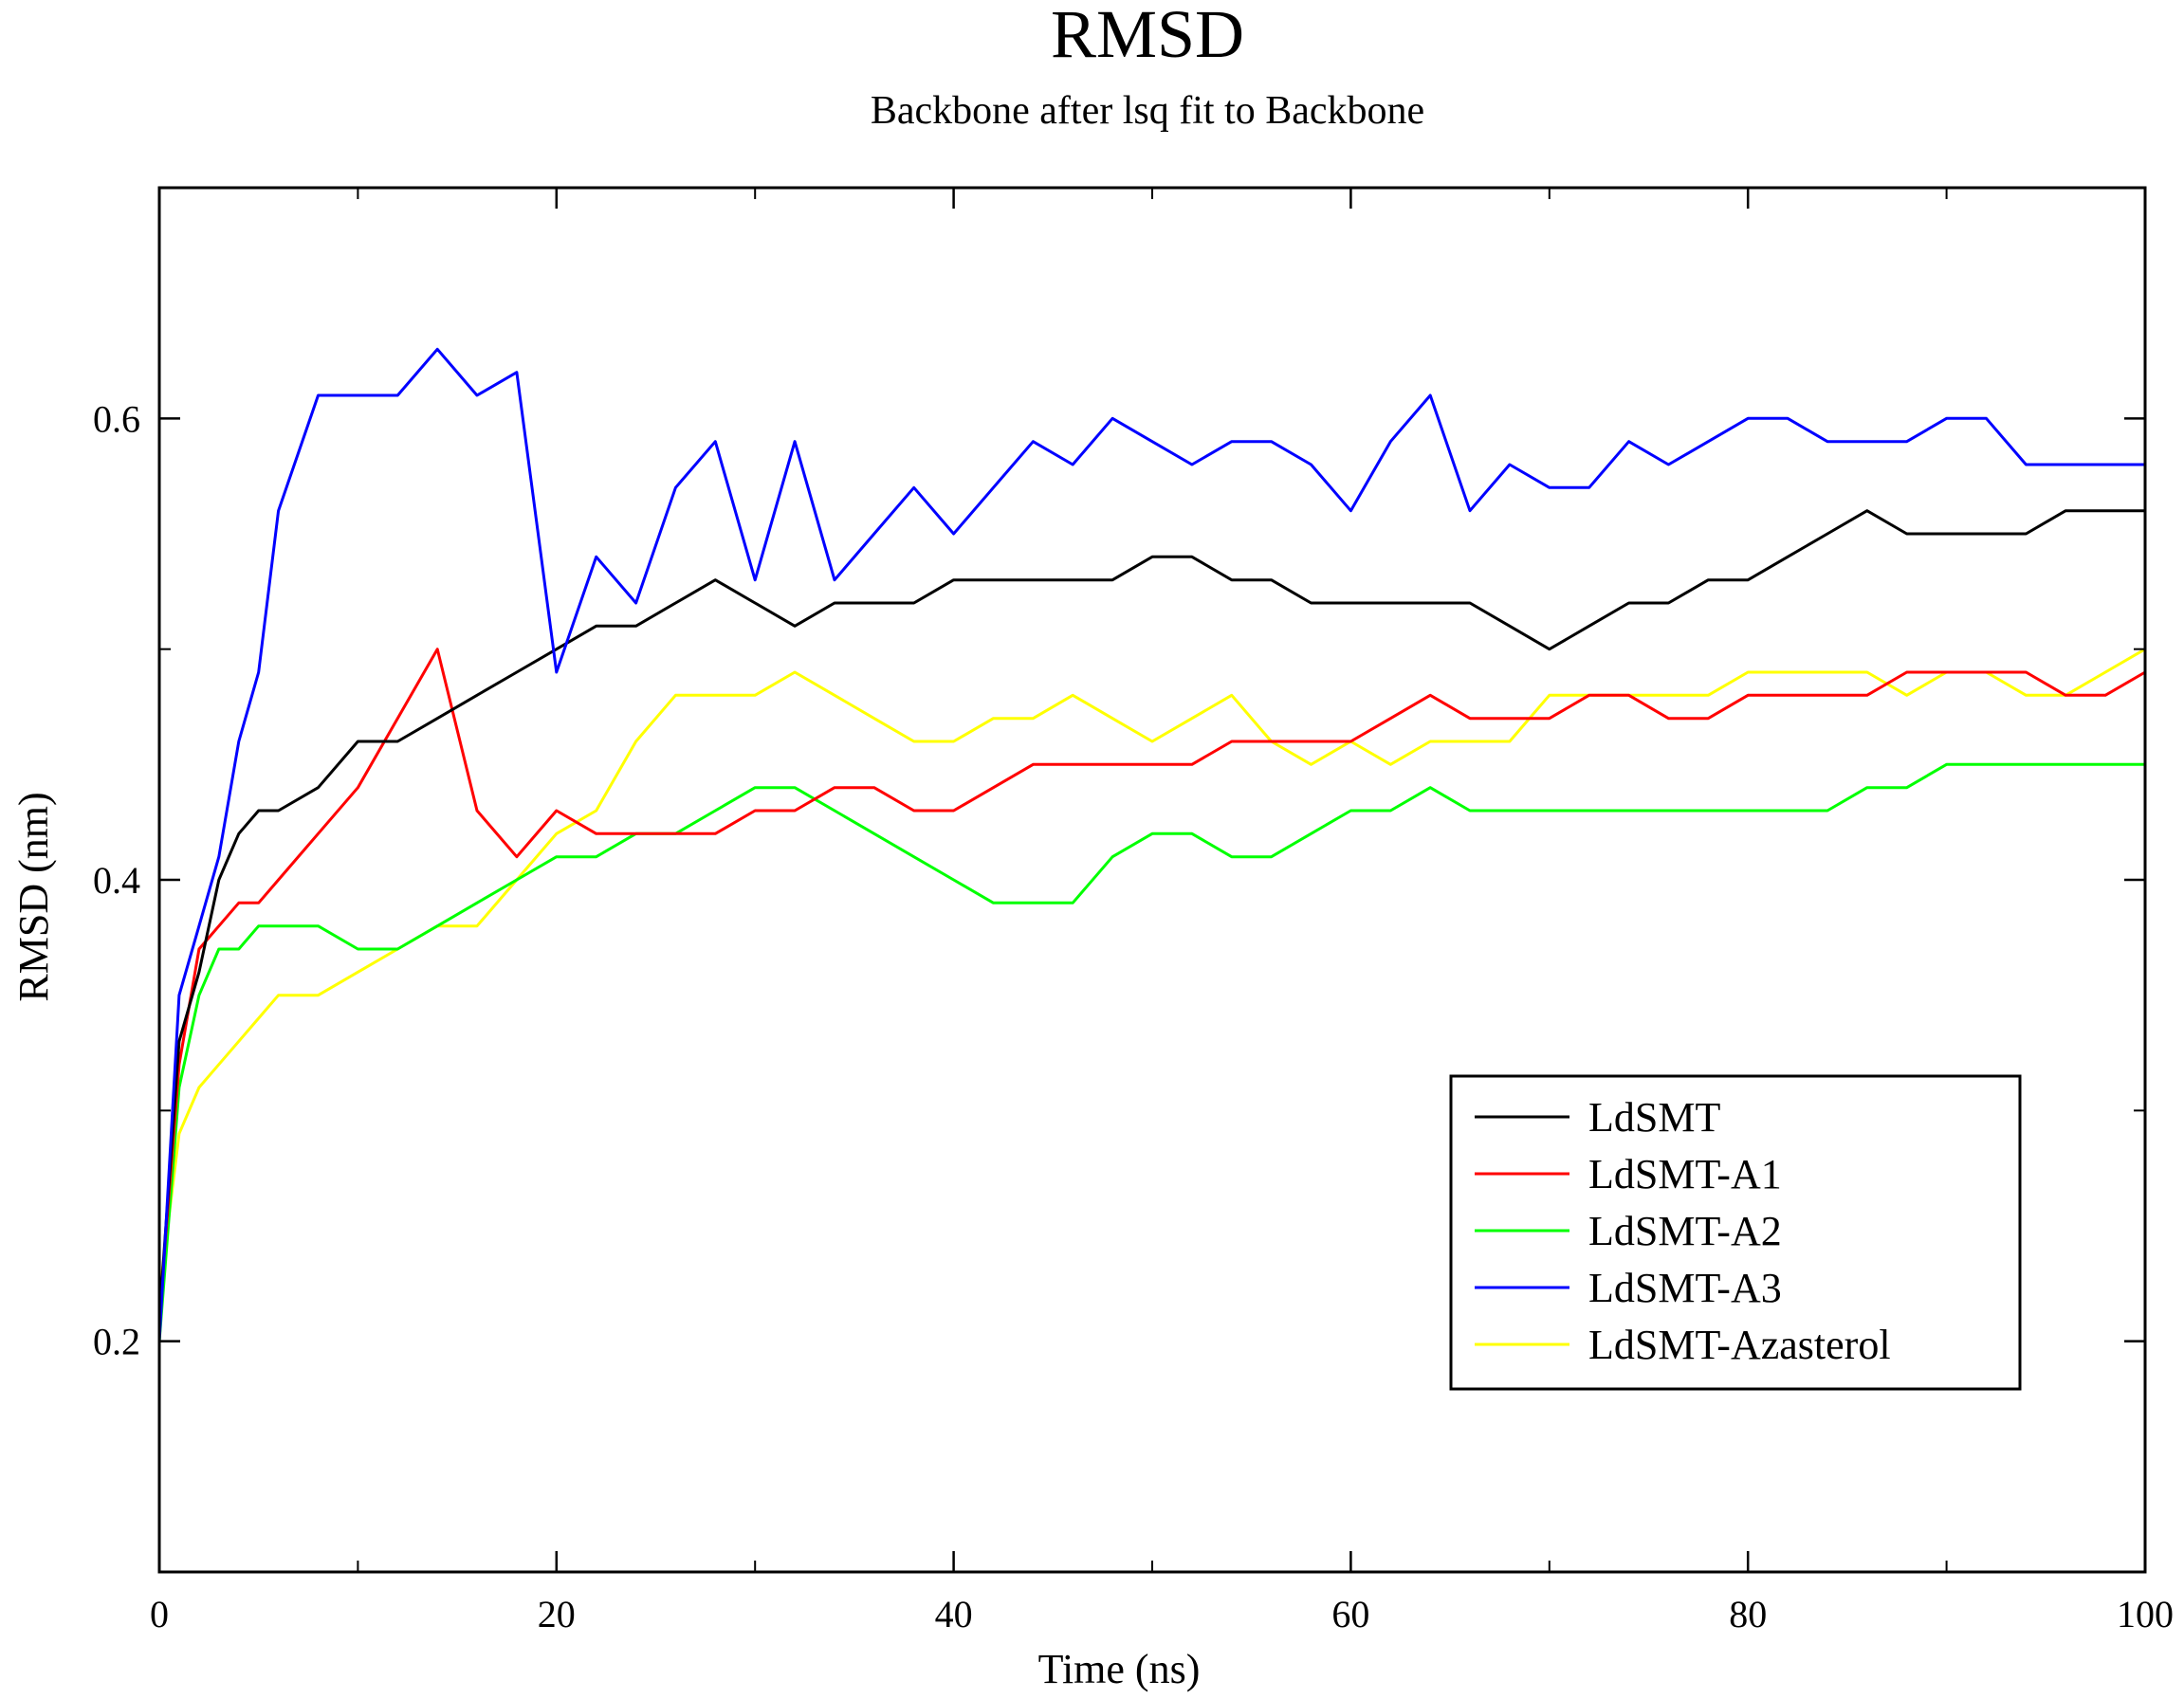 This screenshot has width=2184, height=1699. Describe the element at coordinates (1739, 1345) in the screenshot. I see `legend-label: LdSMT-Azasterol` at that location.